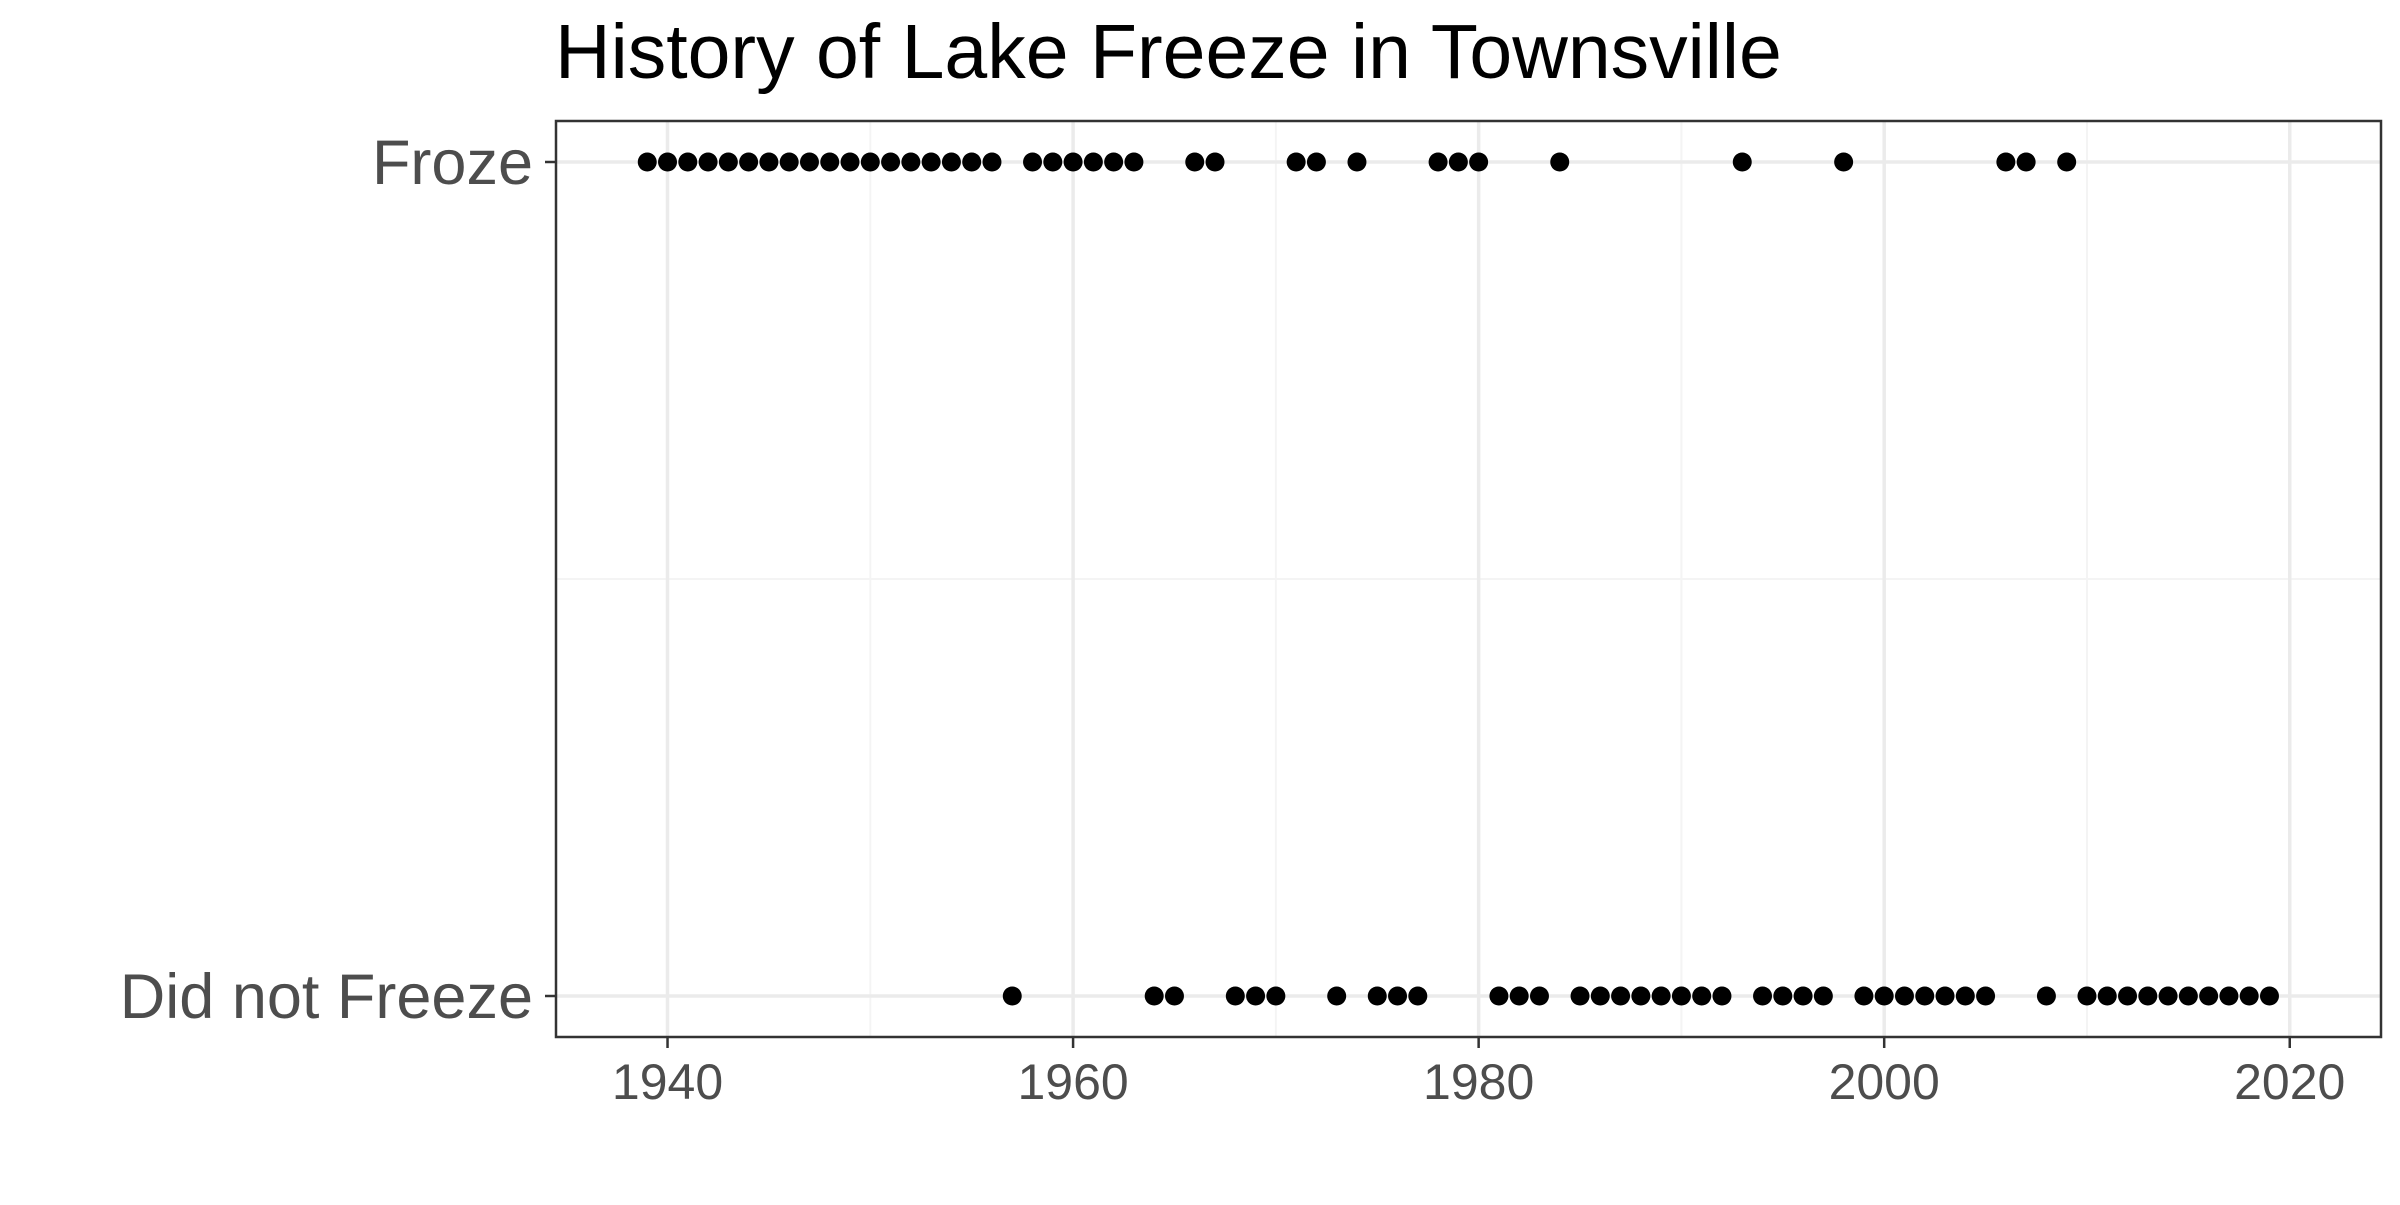 The width and height of the screenshot is (2400, 1205). I want to click on x-tick-label: 1960, so click(1072, 1082).